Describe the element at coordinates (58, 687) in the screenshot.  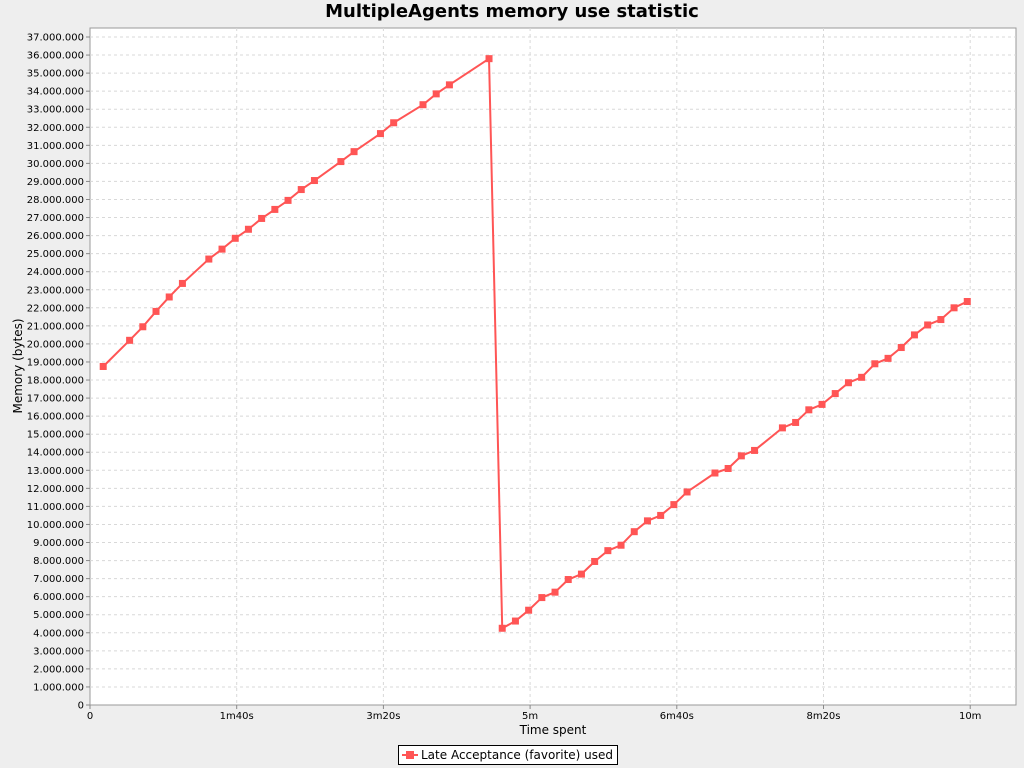
I see `y-tick-label: 1.000.000` at that location.